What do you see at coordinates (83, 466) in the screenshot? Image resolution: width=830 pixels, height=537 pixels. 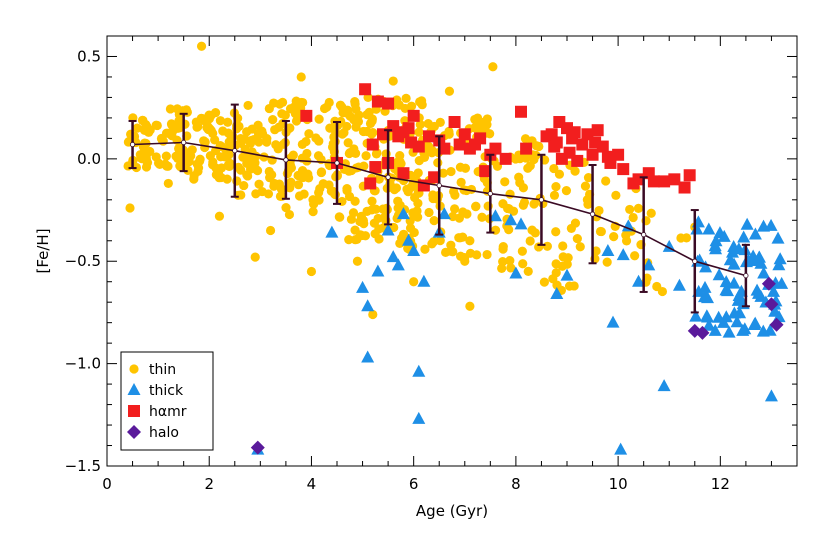 I see `y-tick-label: −1.5` at bounding box center [83, 466].